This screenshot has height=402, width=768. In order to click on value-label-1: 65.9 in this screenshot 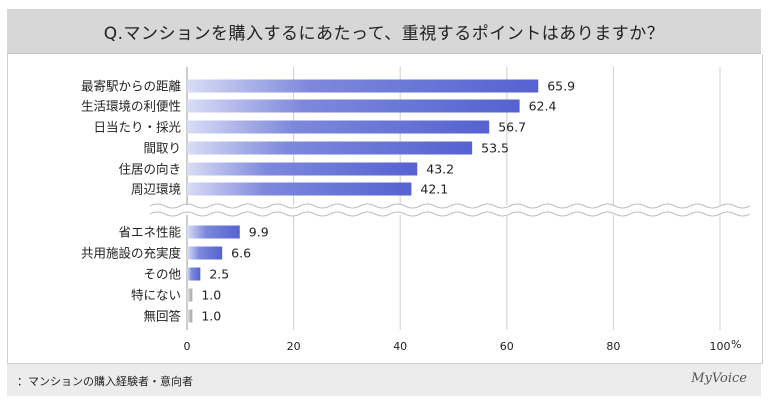, I will do `click(561, 86)`.